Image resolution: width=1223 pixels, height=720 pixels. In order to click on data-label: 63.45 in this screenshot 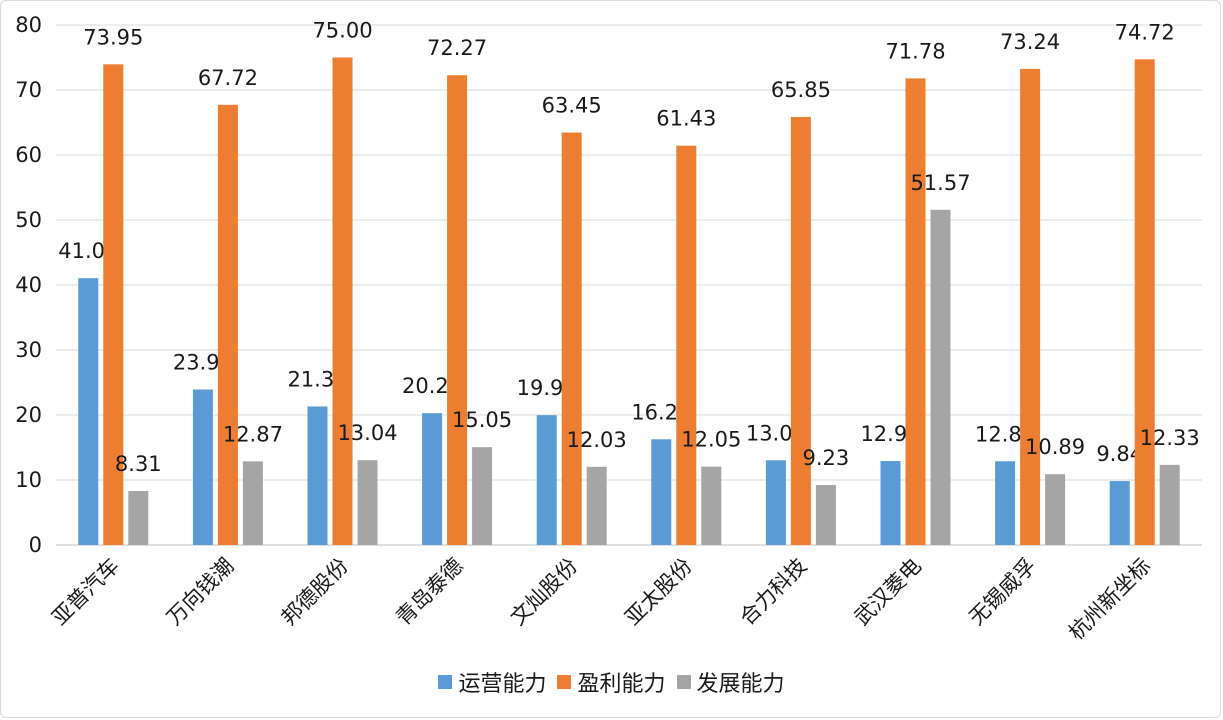, I will do `click(572, 106)`.